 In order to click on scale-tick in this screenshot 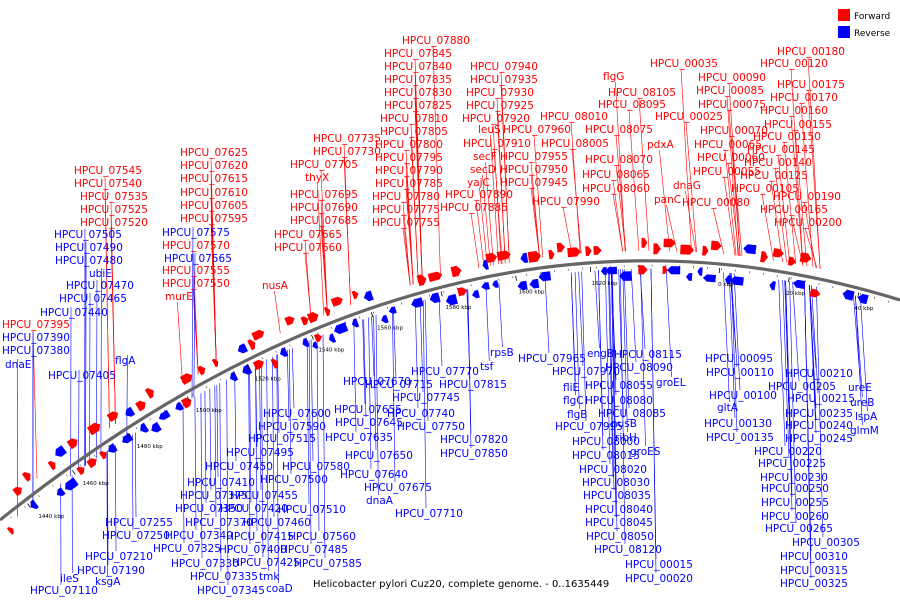, I will do `click(29, 505)`.